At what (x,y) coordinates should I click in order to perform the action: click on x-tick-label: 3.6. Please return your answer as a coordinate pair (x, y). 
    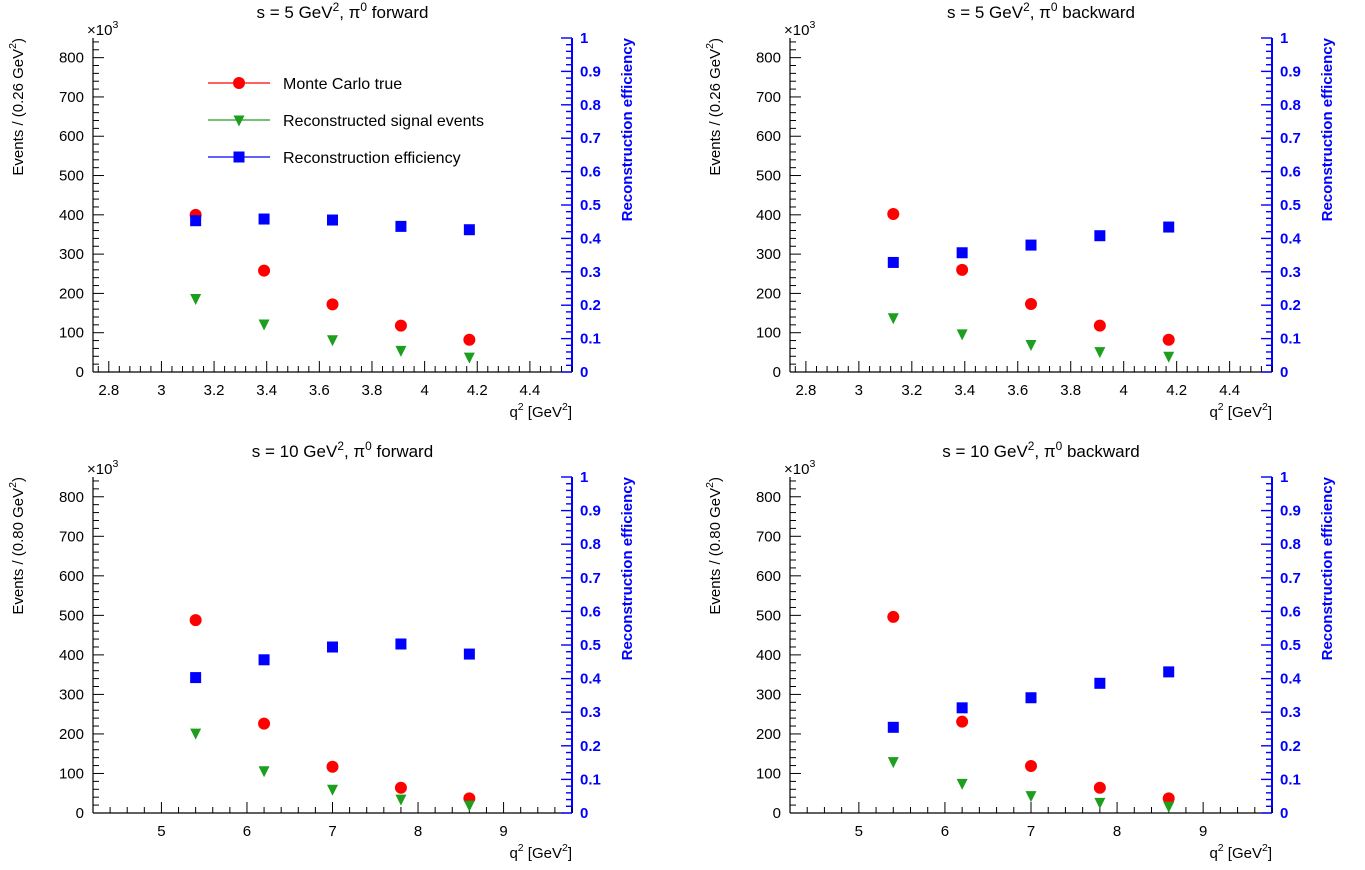
    Looking at the image, I should click on (1017, 390).